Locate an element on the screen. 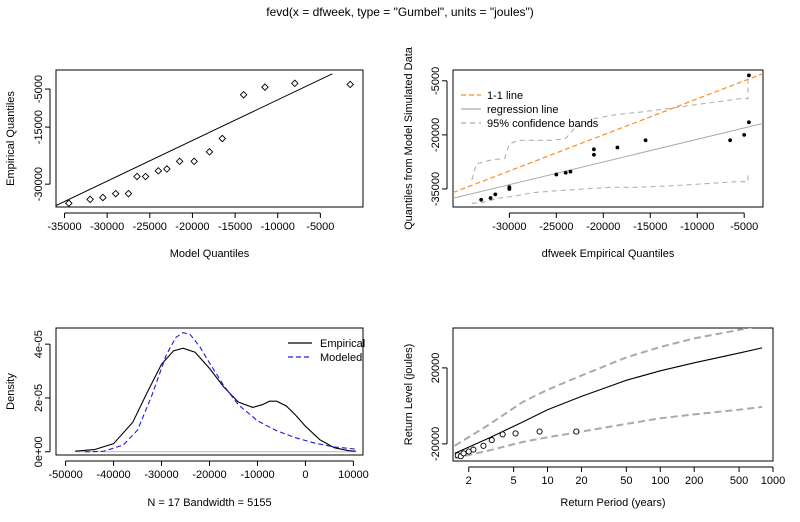 This screenshot has height=522, width=800. y-tick-label: 0e+00 is located at coordinates (39, 451).